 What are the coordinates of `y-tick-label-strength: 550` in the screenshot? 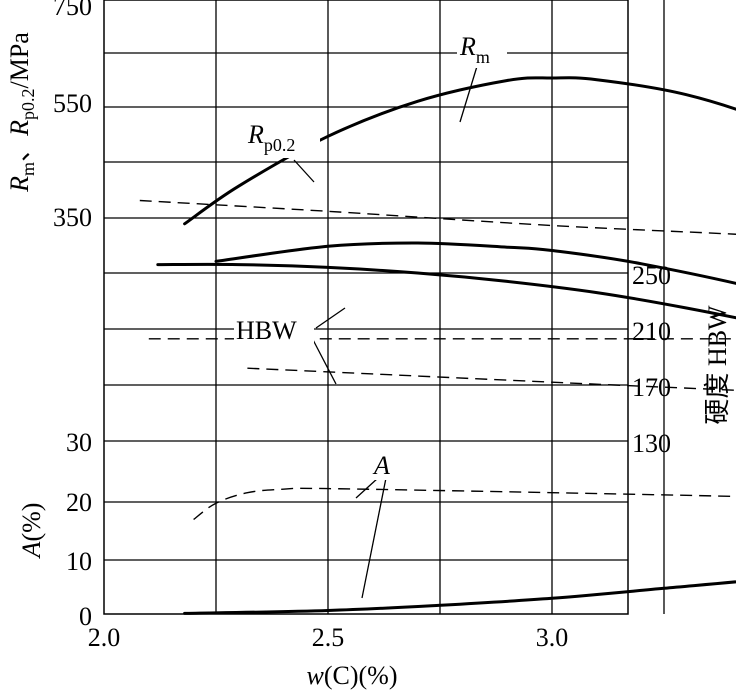 It's located at (72, 103).